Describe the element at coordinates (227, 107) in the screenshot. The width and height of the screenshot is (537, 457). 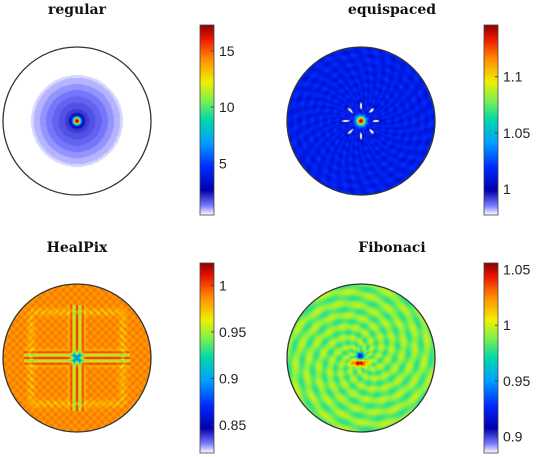
I see `colorbar-tick-label: 10` at that location.